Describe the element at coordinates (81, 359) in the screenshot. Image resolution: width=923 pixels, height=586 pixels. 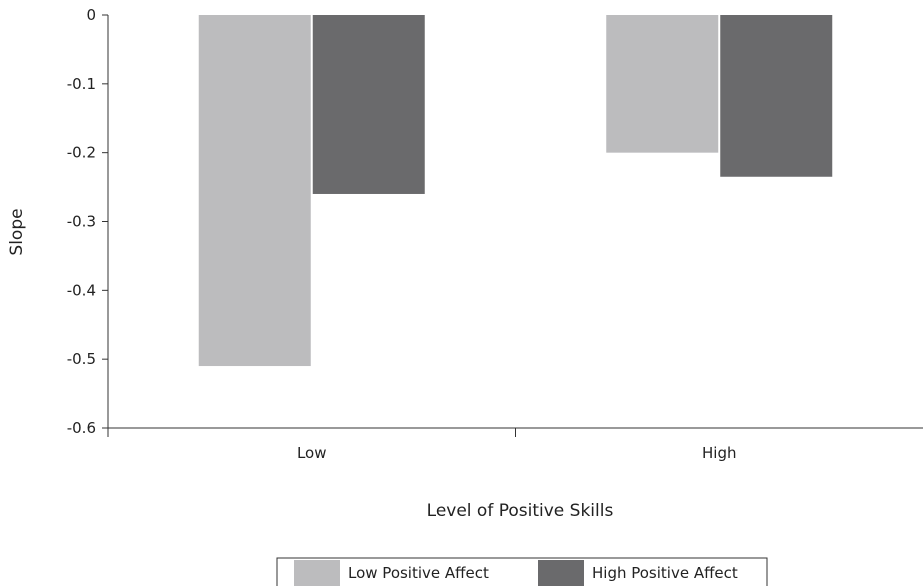
I see `y-tick-label: -0.5` at that location.